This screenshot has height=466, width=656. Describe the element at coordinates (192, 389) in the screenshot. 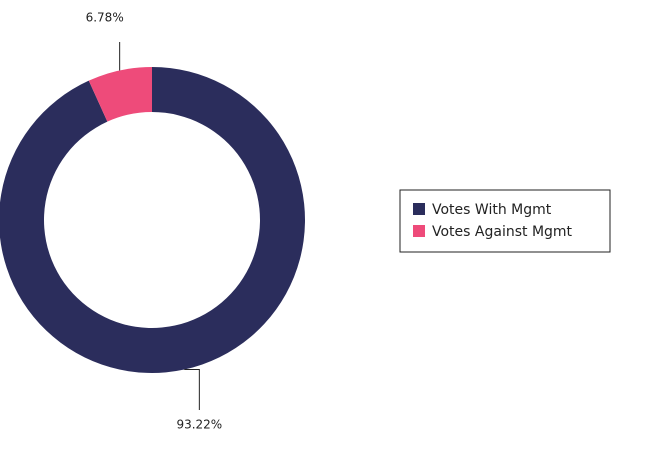

I see `leader-line` at that location.